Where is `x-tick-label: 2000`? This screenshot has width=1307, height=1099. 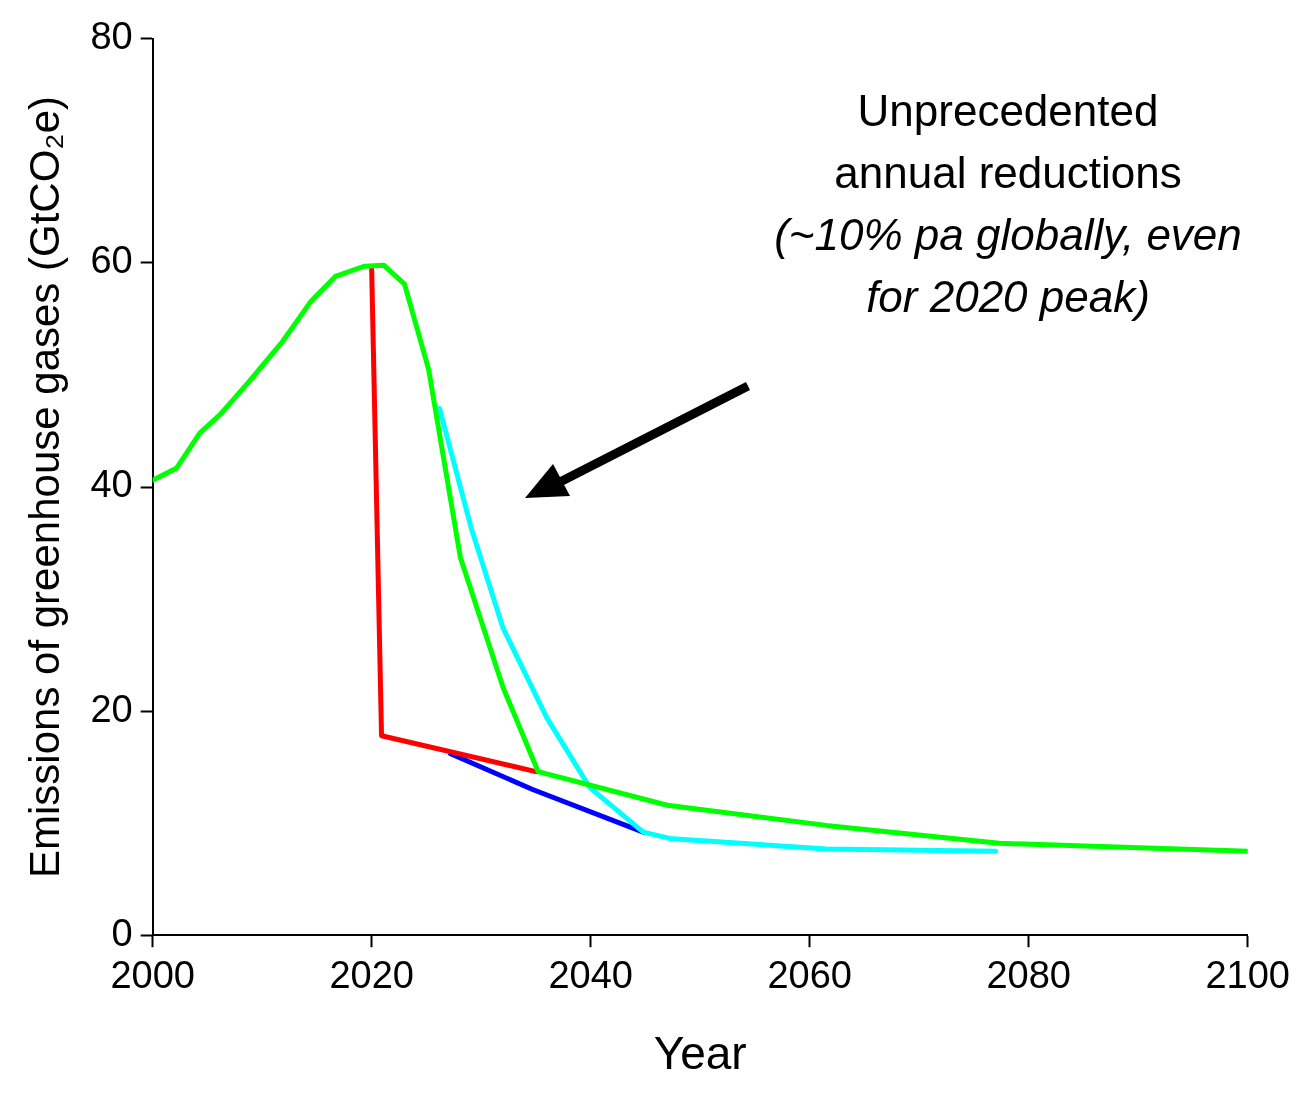
x-tick-label: 2000 is located at coordinates (152, 975).